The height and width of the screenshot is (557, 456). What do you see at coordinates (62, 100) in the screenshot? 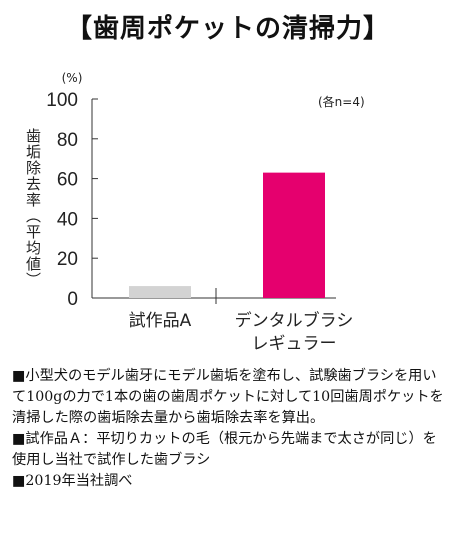
I see `y-tick-label: 100` at bounding box center [62, 100].